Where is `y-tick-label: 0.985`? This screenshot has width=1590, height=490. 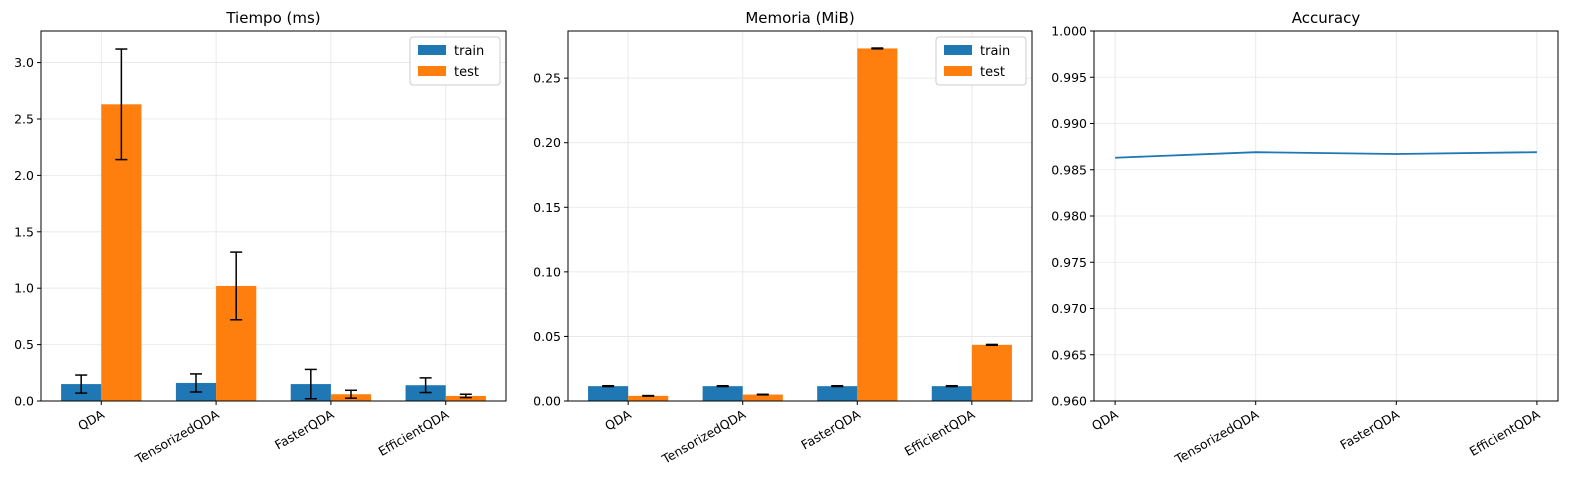
y-tick-label: 0.985 is located at coordinates (1069, 169).